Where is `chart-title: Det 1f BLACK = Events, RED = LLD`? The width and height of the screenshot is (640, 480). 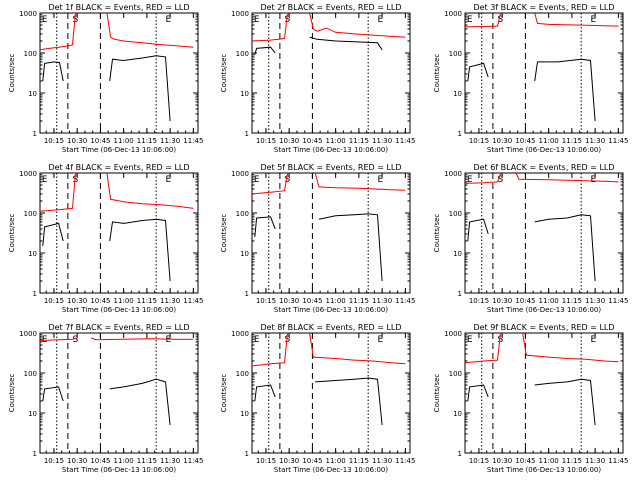 chart-title: Det 1f BLACK = Events, RED = LLD is located at coordinates (118, 7).